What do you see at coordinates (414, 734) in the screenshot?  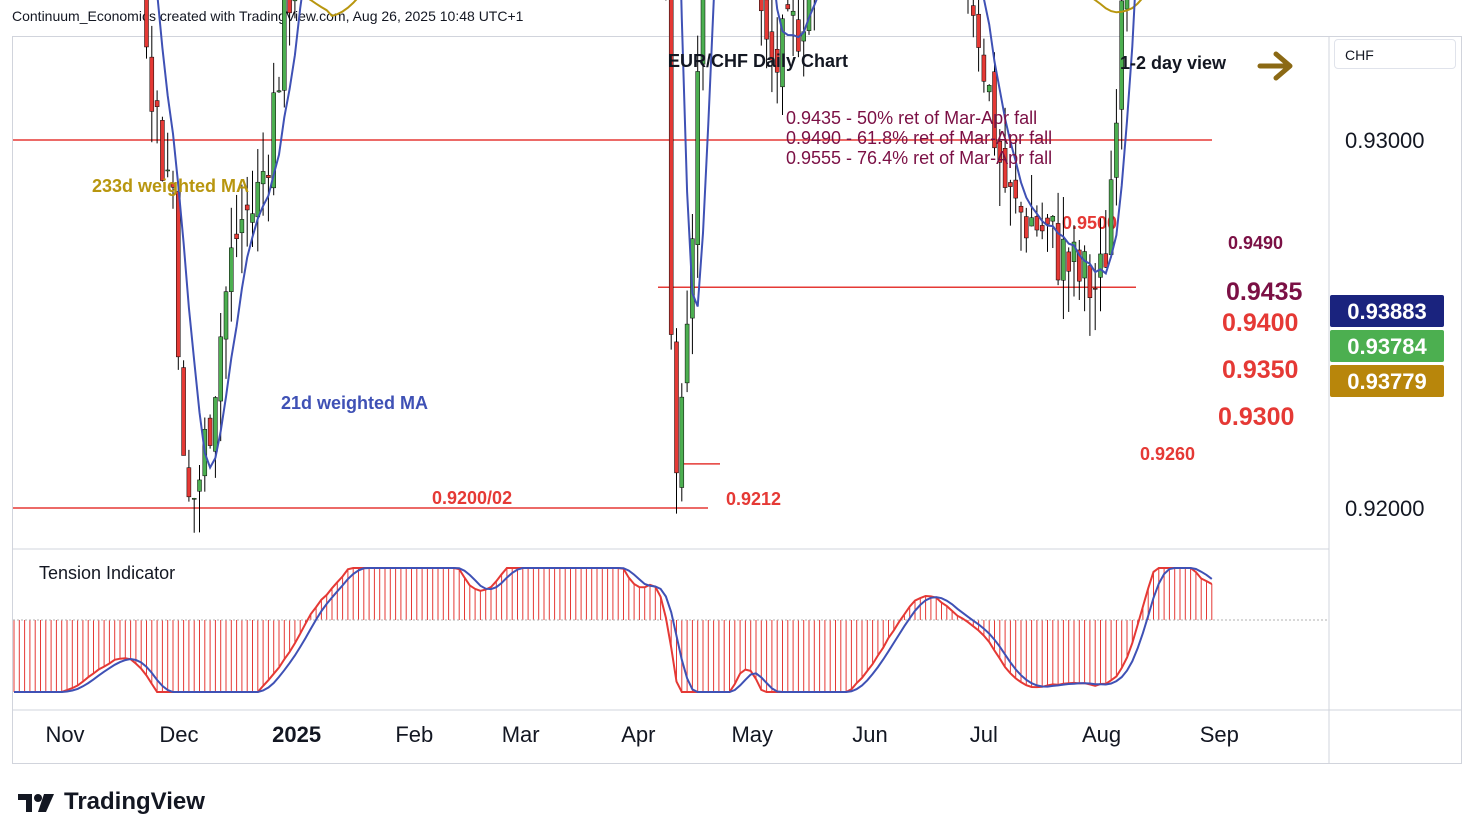 I see `x-tick-label: Feb` at bounding box center [414, 734].